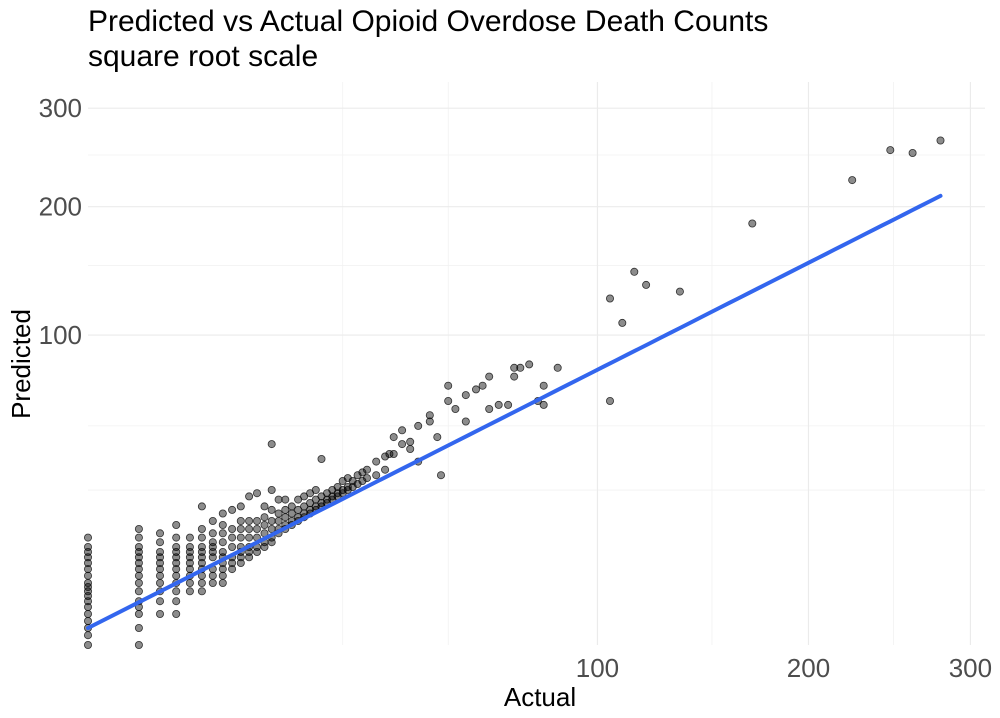 Image resolution: width=1000 pixels, height=718 pixels. Describe the element at coordinates (808, 668) in the screenshot. I see `x-tick-label: 200` at that location.